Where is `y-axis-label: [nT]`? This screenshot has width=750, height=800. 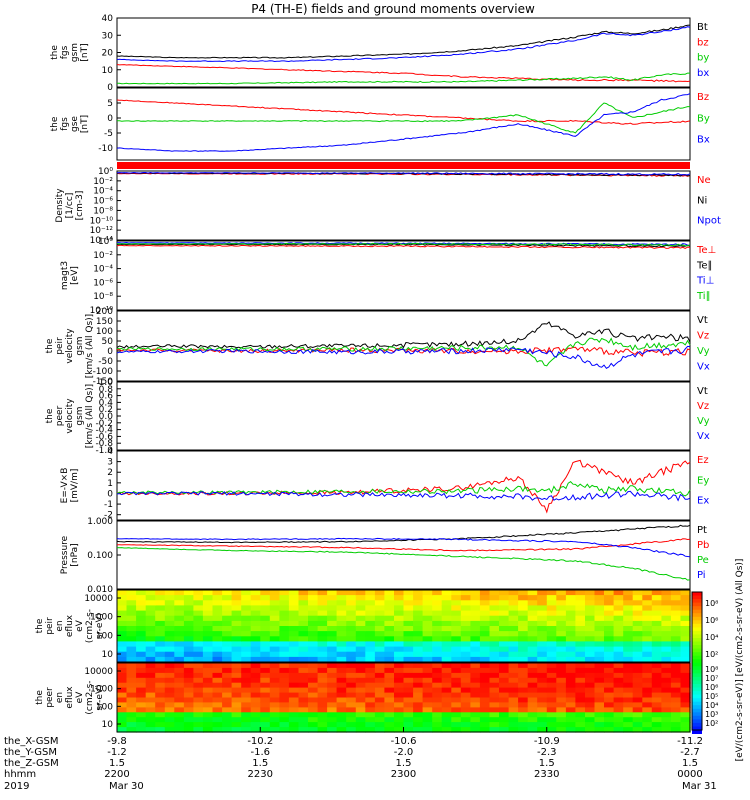
y-axis-label: [nT] is located at coordinates (85, 52).